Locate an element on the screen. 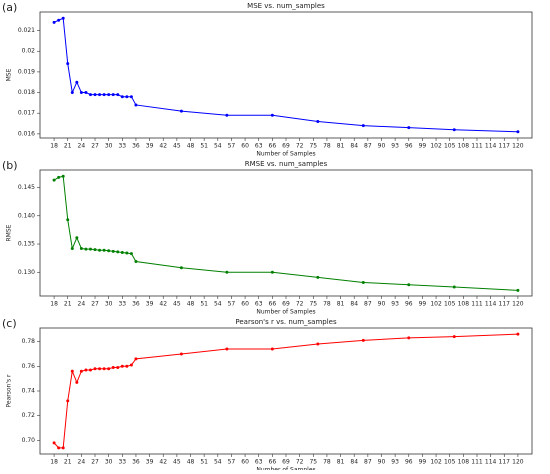 The image size is (550, 474). x-tick-label: 60 is located at coordinates (245, 462).